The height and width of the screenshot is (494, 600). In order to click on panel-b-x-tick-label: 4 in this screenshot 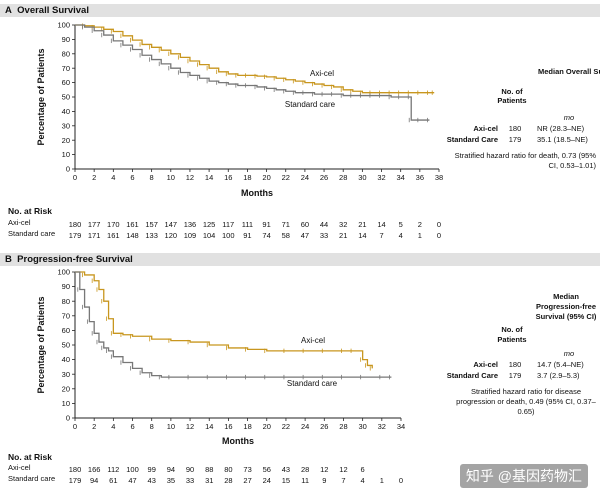, I will do `click(113, 426)`.